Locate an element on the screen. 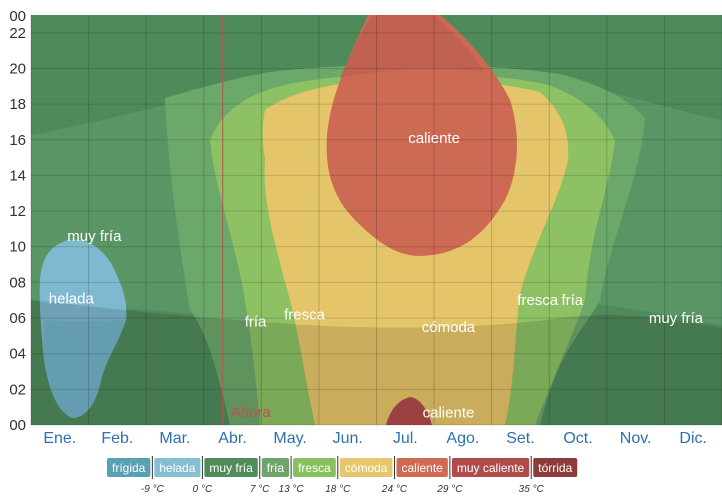 The image size is (722, 502). legend-label: fría is located at coordinates (276, 468).